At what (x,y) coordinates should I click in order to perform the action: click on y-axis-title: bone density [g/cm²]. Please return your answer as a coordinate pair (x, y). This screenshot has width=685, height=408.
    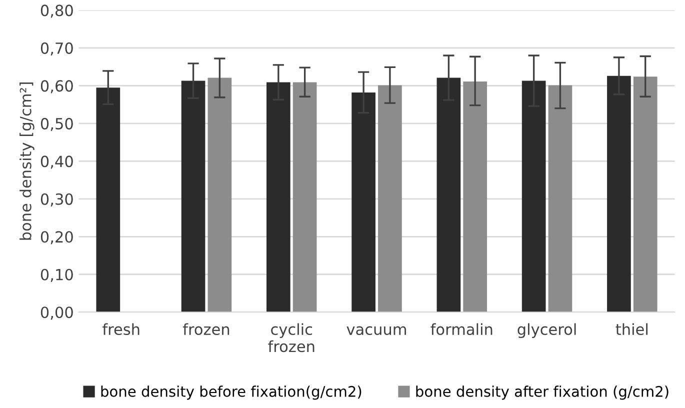
    Looking at the image, I should click on (27, 161).